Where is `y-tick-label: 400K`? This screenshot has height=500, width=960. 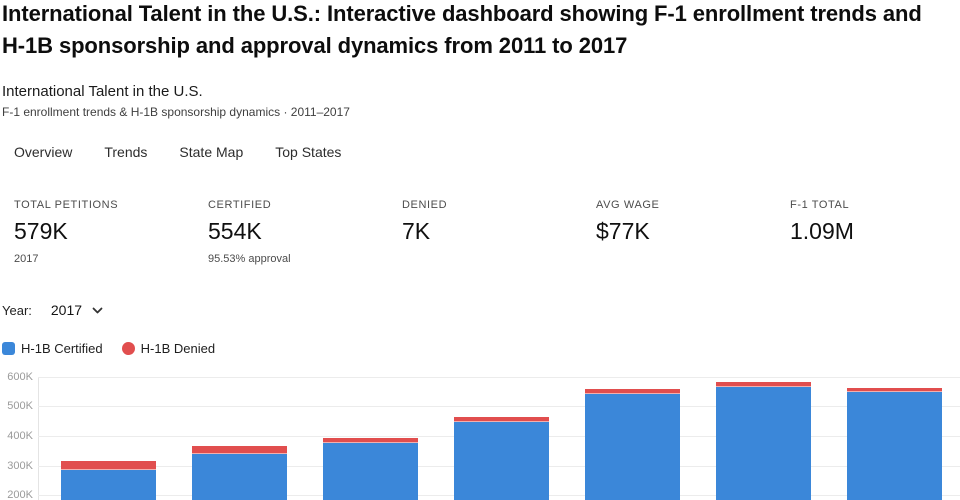 y-tick-label: 400K is located at coordinates (20, 436).